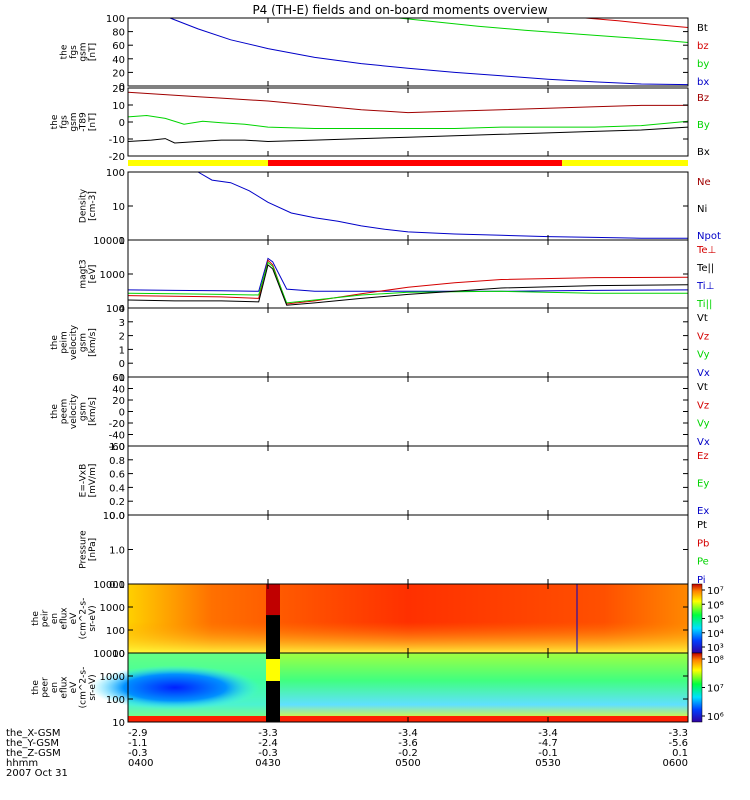 This screenshot has height=800, width=750. Describe the element at coordinates (198, 163) in the screenshot. I see `status-strip-yellow-left` at that location.